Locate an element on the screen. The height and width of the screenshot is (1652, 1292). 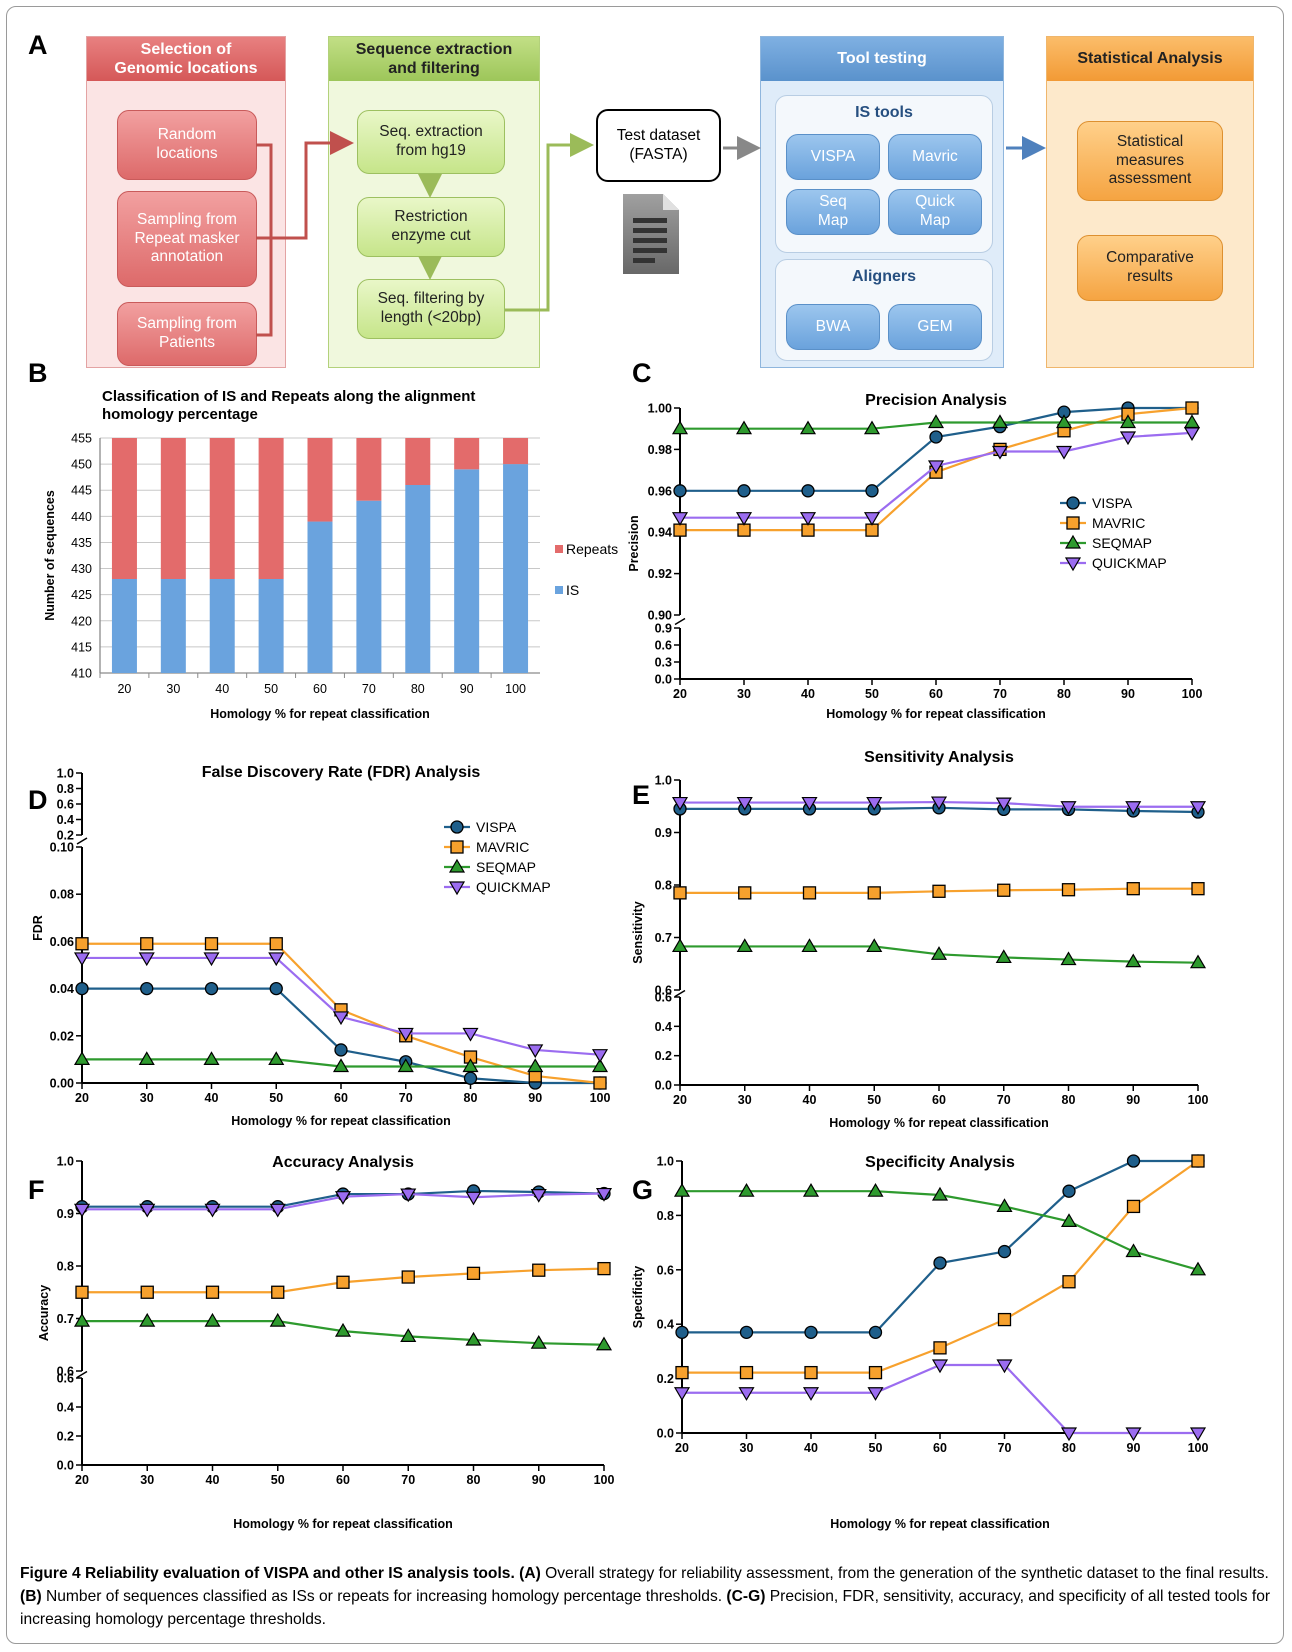
y-tick-label: 430 is located at coordinates (81, 569).